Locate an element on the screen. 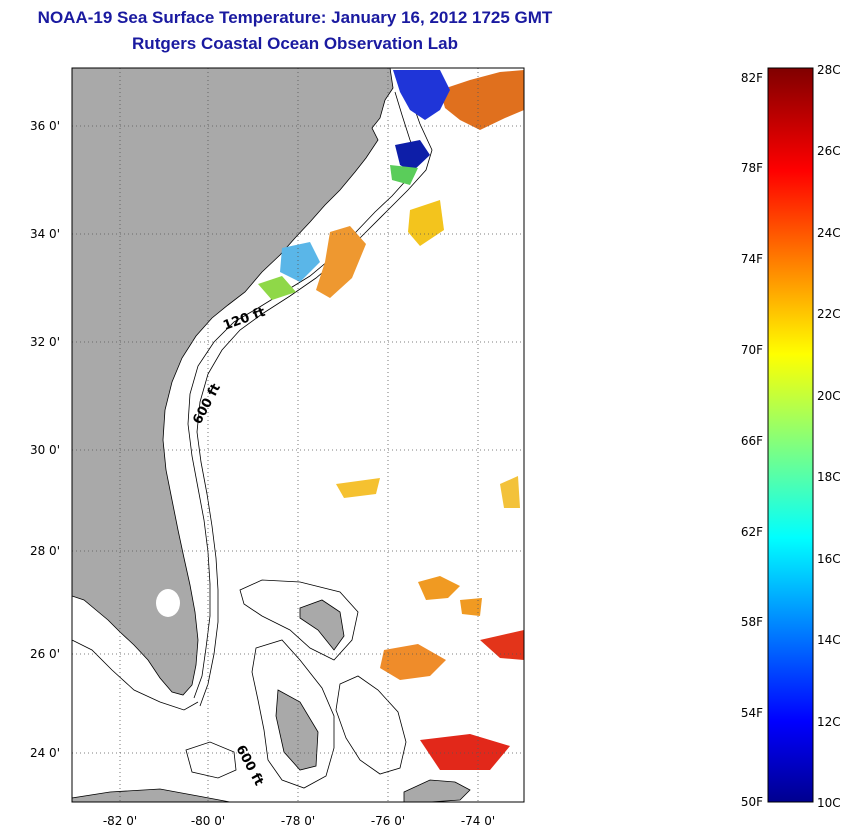 Image resolution: width=849 pixels, height=832 pixels. land-andros is located at coordinates (297, 730).